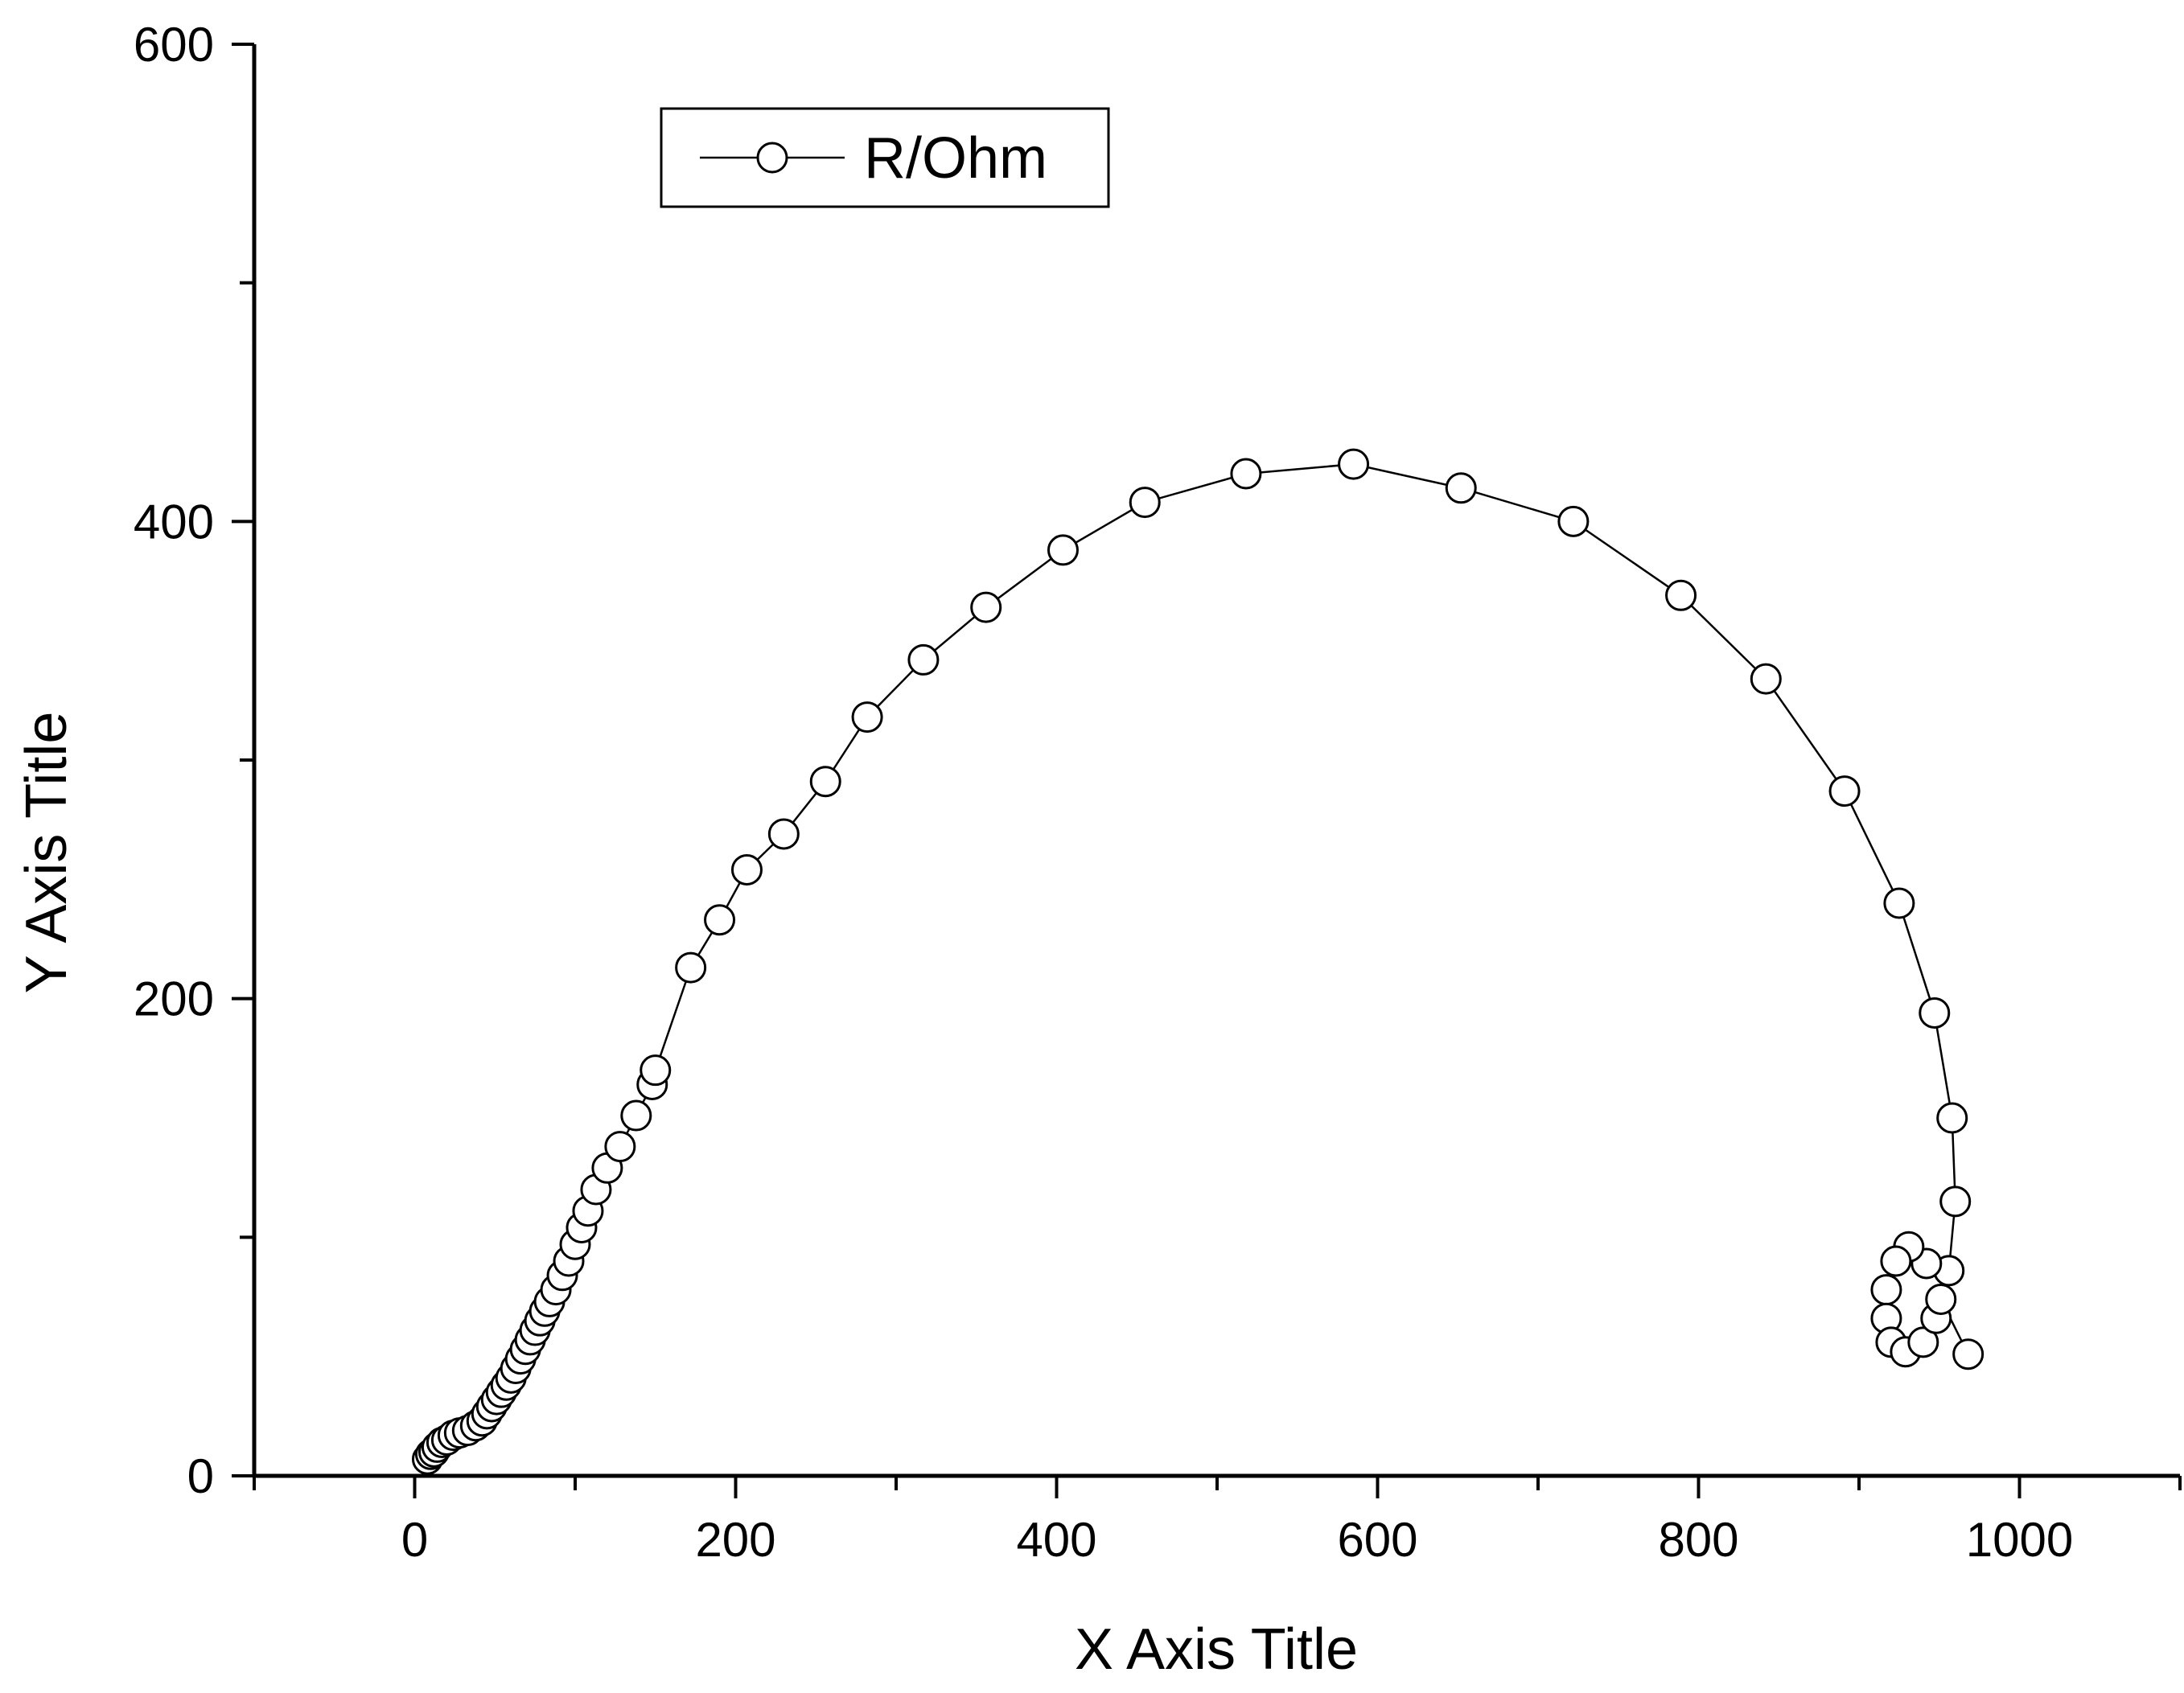 The height and width of the screenshot is (1693, 2184). I want to click on x-axis-title: X Axis Title, so click(1216, 1649).